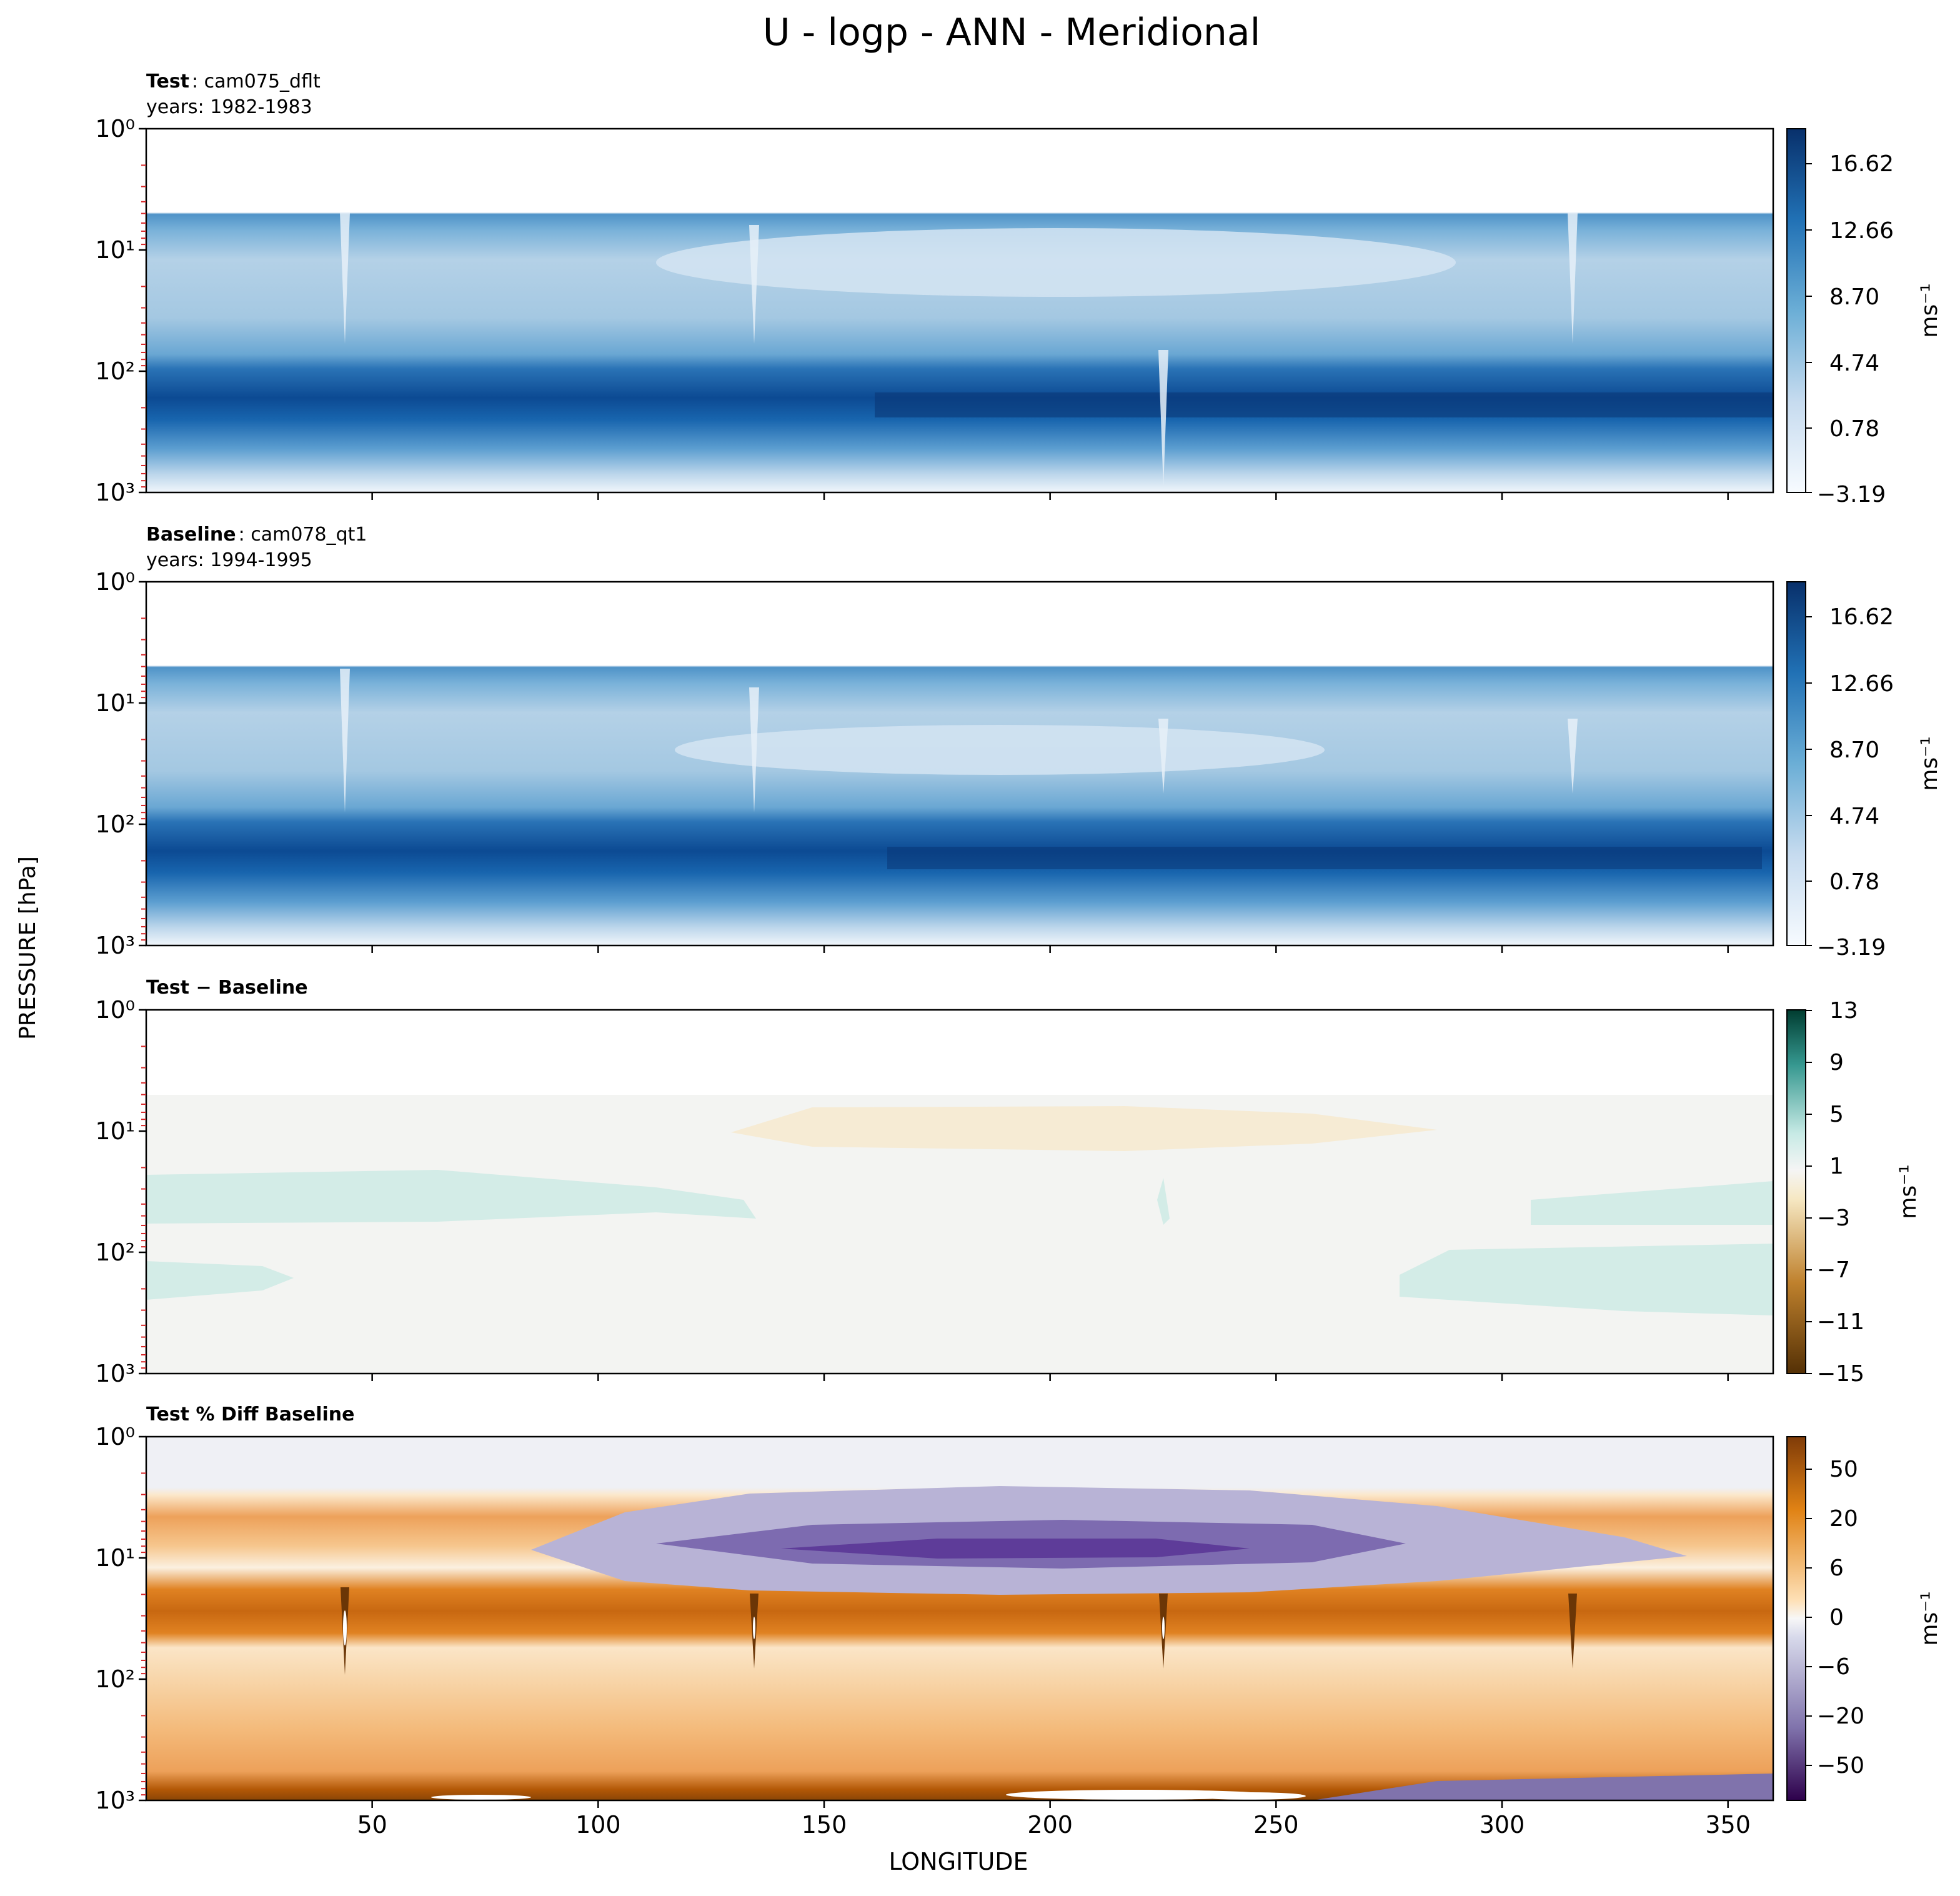  I want to click on panel-test-years: years: 1982-1983, so click(229, 107).